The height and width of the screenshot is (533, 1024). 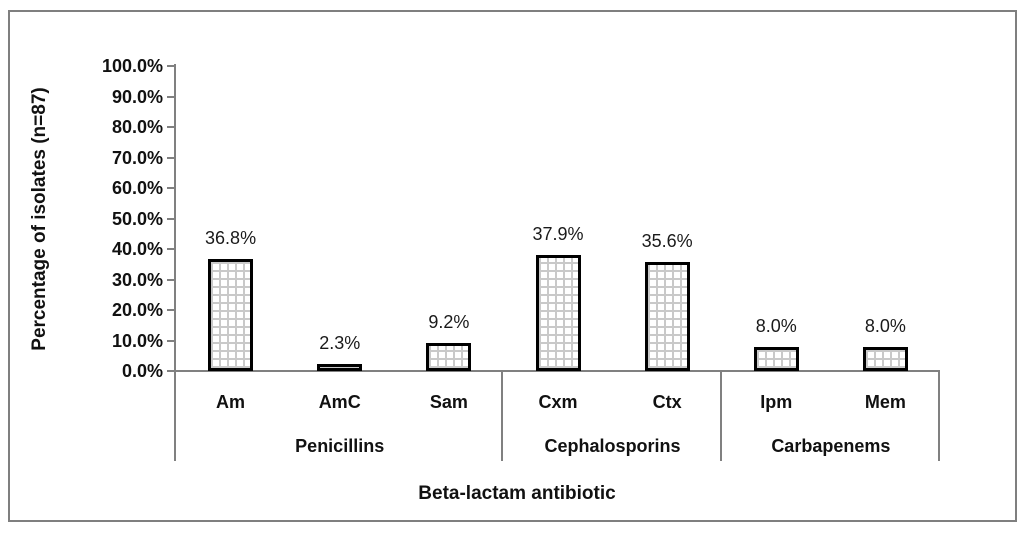 What do you see at coordinates (231, 402) in the screenshot?
I see `category-label: Am` at bounding box center [231, 402].